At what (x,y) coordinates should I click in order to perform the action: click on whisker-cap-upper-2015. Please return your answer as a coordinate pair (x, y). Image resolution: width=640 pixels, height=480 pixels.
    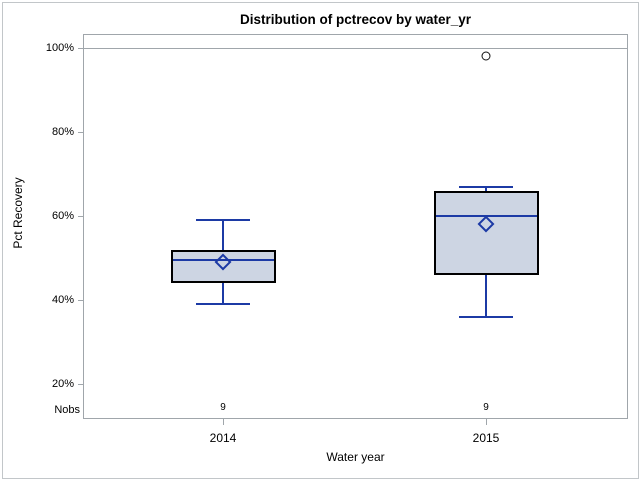
    Looking at the image, I should click on (486, 187).